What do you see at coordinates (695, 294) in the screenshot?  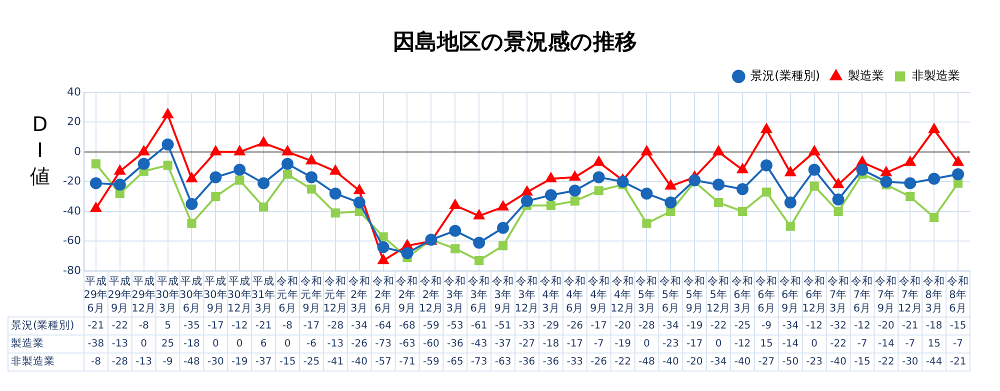 I see `x-tick-label: 令和5年9月` at bounding box center [695, 294].